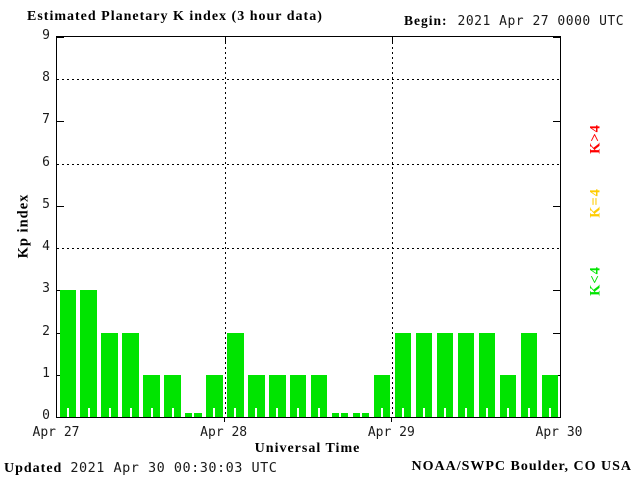 This screenshot has height=480, width=640. Describe the element at coordinates (46, 35) in the screenshot. I see `y-tick-label: 9` at that location.